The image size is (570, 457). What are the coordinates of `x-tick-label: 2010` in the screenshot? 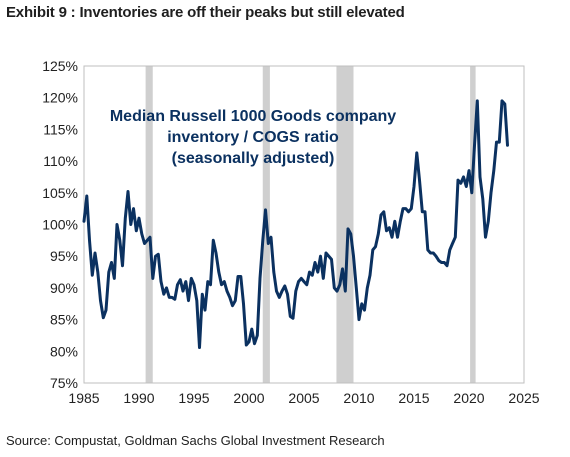 It's located at (358, 398).